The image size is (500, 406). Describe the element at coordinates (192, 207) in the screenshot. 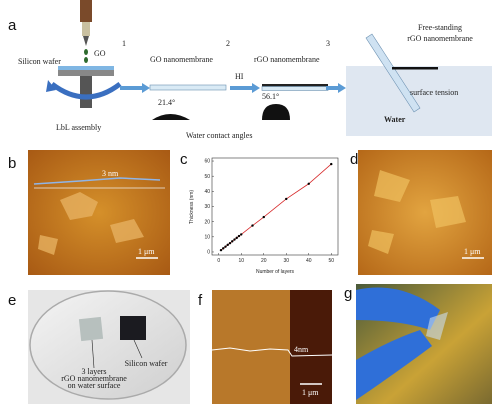

I see `y-axis-label: Thickness (nm)` at that location.